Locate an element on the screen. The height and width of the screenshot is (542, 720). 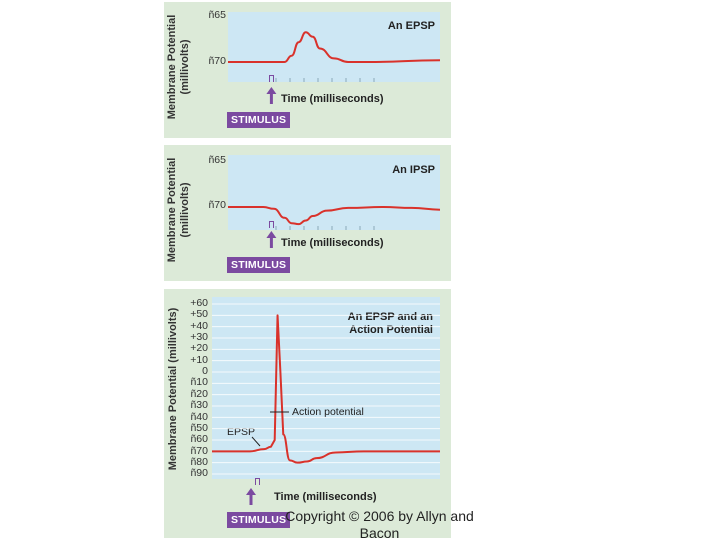
ap-ytick: +50 is located at coordinates (199, 314).